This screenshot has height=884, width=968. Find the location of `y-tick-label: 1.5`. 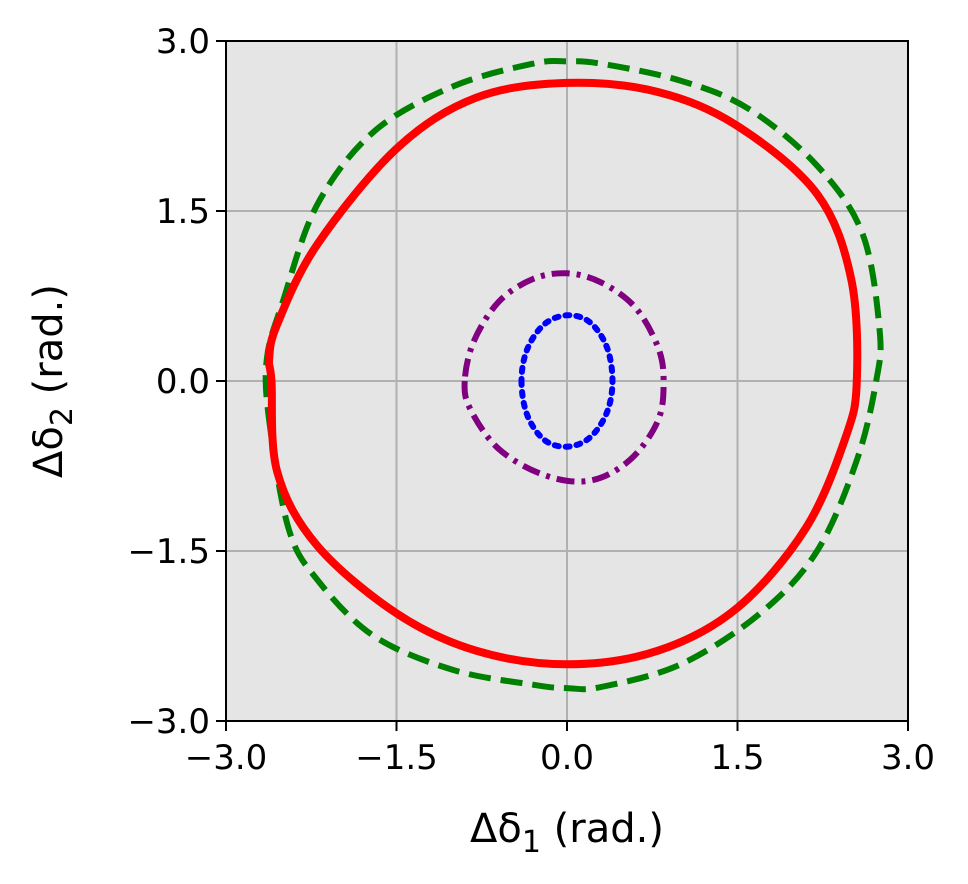

y-tick-label: 1.5 is located at coordinates (183, 212).